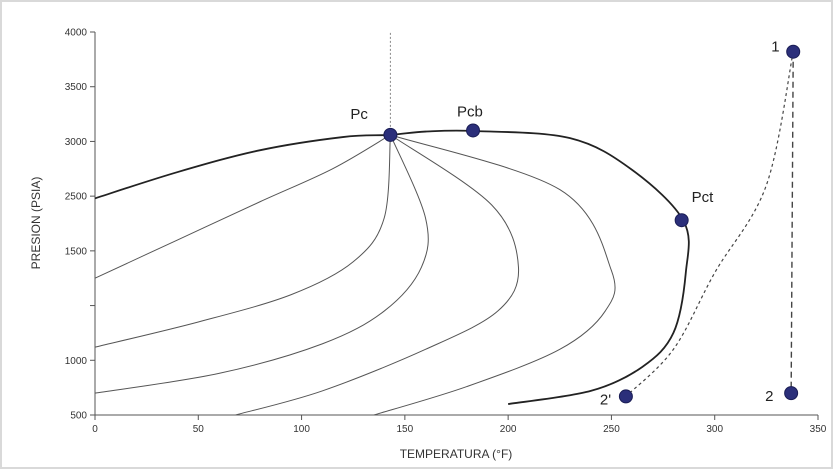  Describe the element at coordinates (703, 197) in the screenshot. I see `key-point-label: Pct` at that location.